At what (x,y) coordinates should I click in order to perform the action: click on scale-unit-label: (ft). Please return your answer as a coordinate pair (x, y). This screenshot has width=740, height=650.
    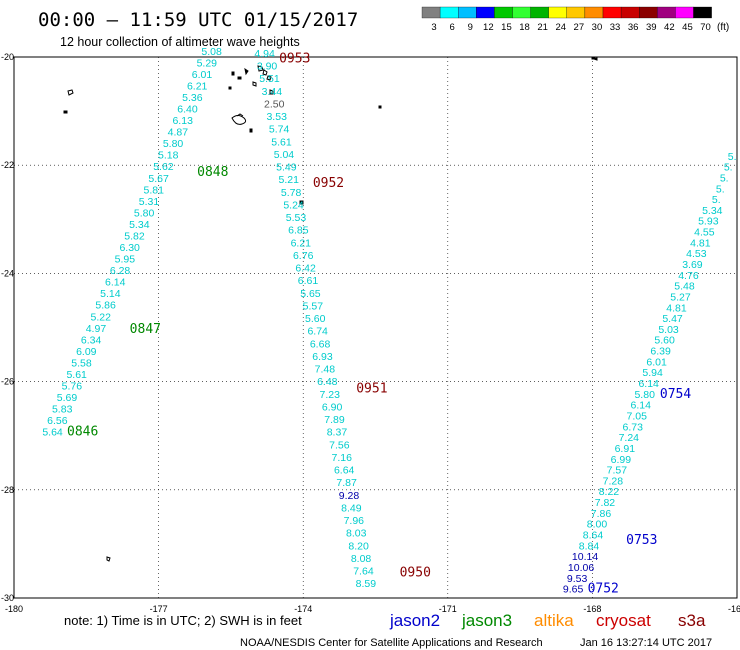
    Looking at the image, I should click on (723, 27).